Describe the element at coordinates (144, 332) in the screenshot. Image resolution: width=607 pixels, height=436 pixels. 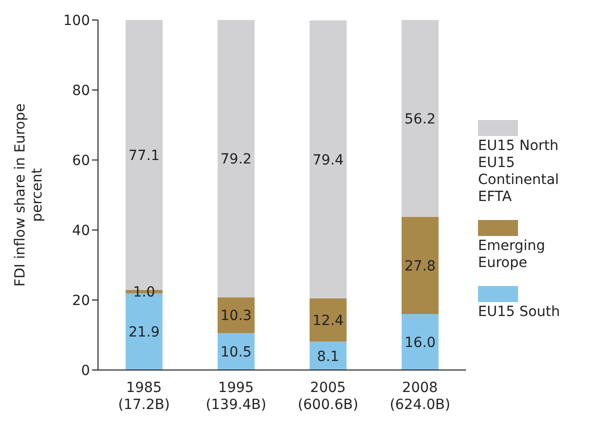
I see `data-label: 21.9` at that location.